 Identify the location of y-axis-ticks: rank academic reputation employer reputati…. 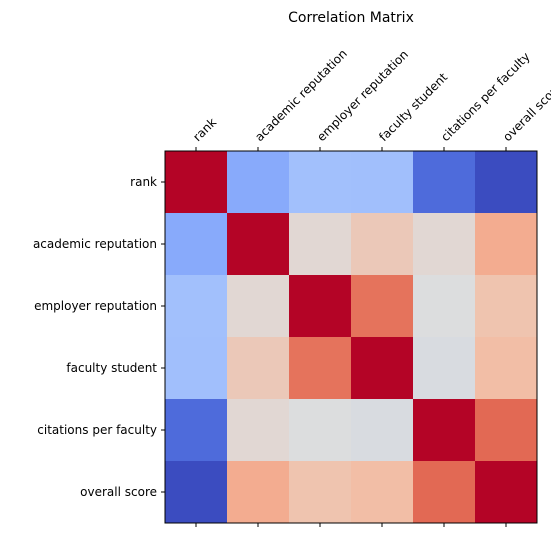
(99, 337).